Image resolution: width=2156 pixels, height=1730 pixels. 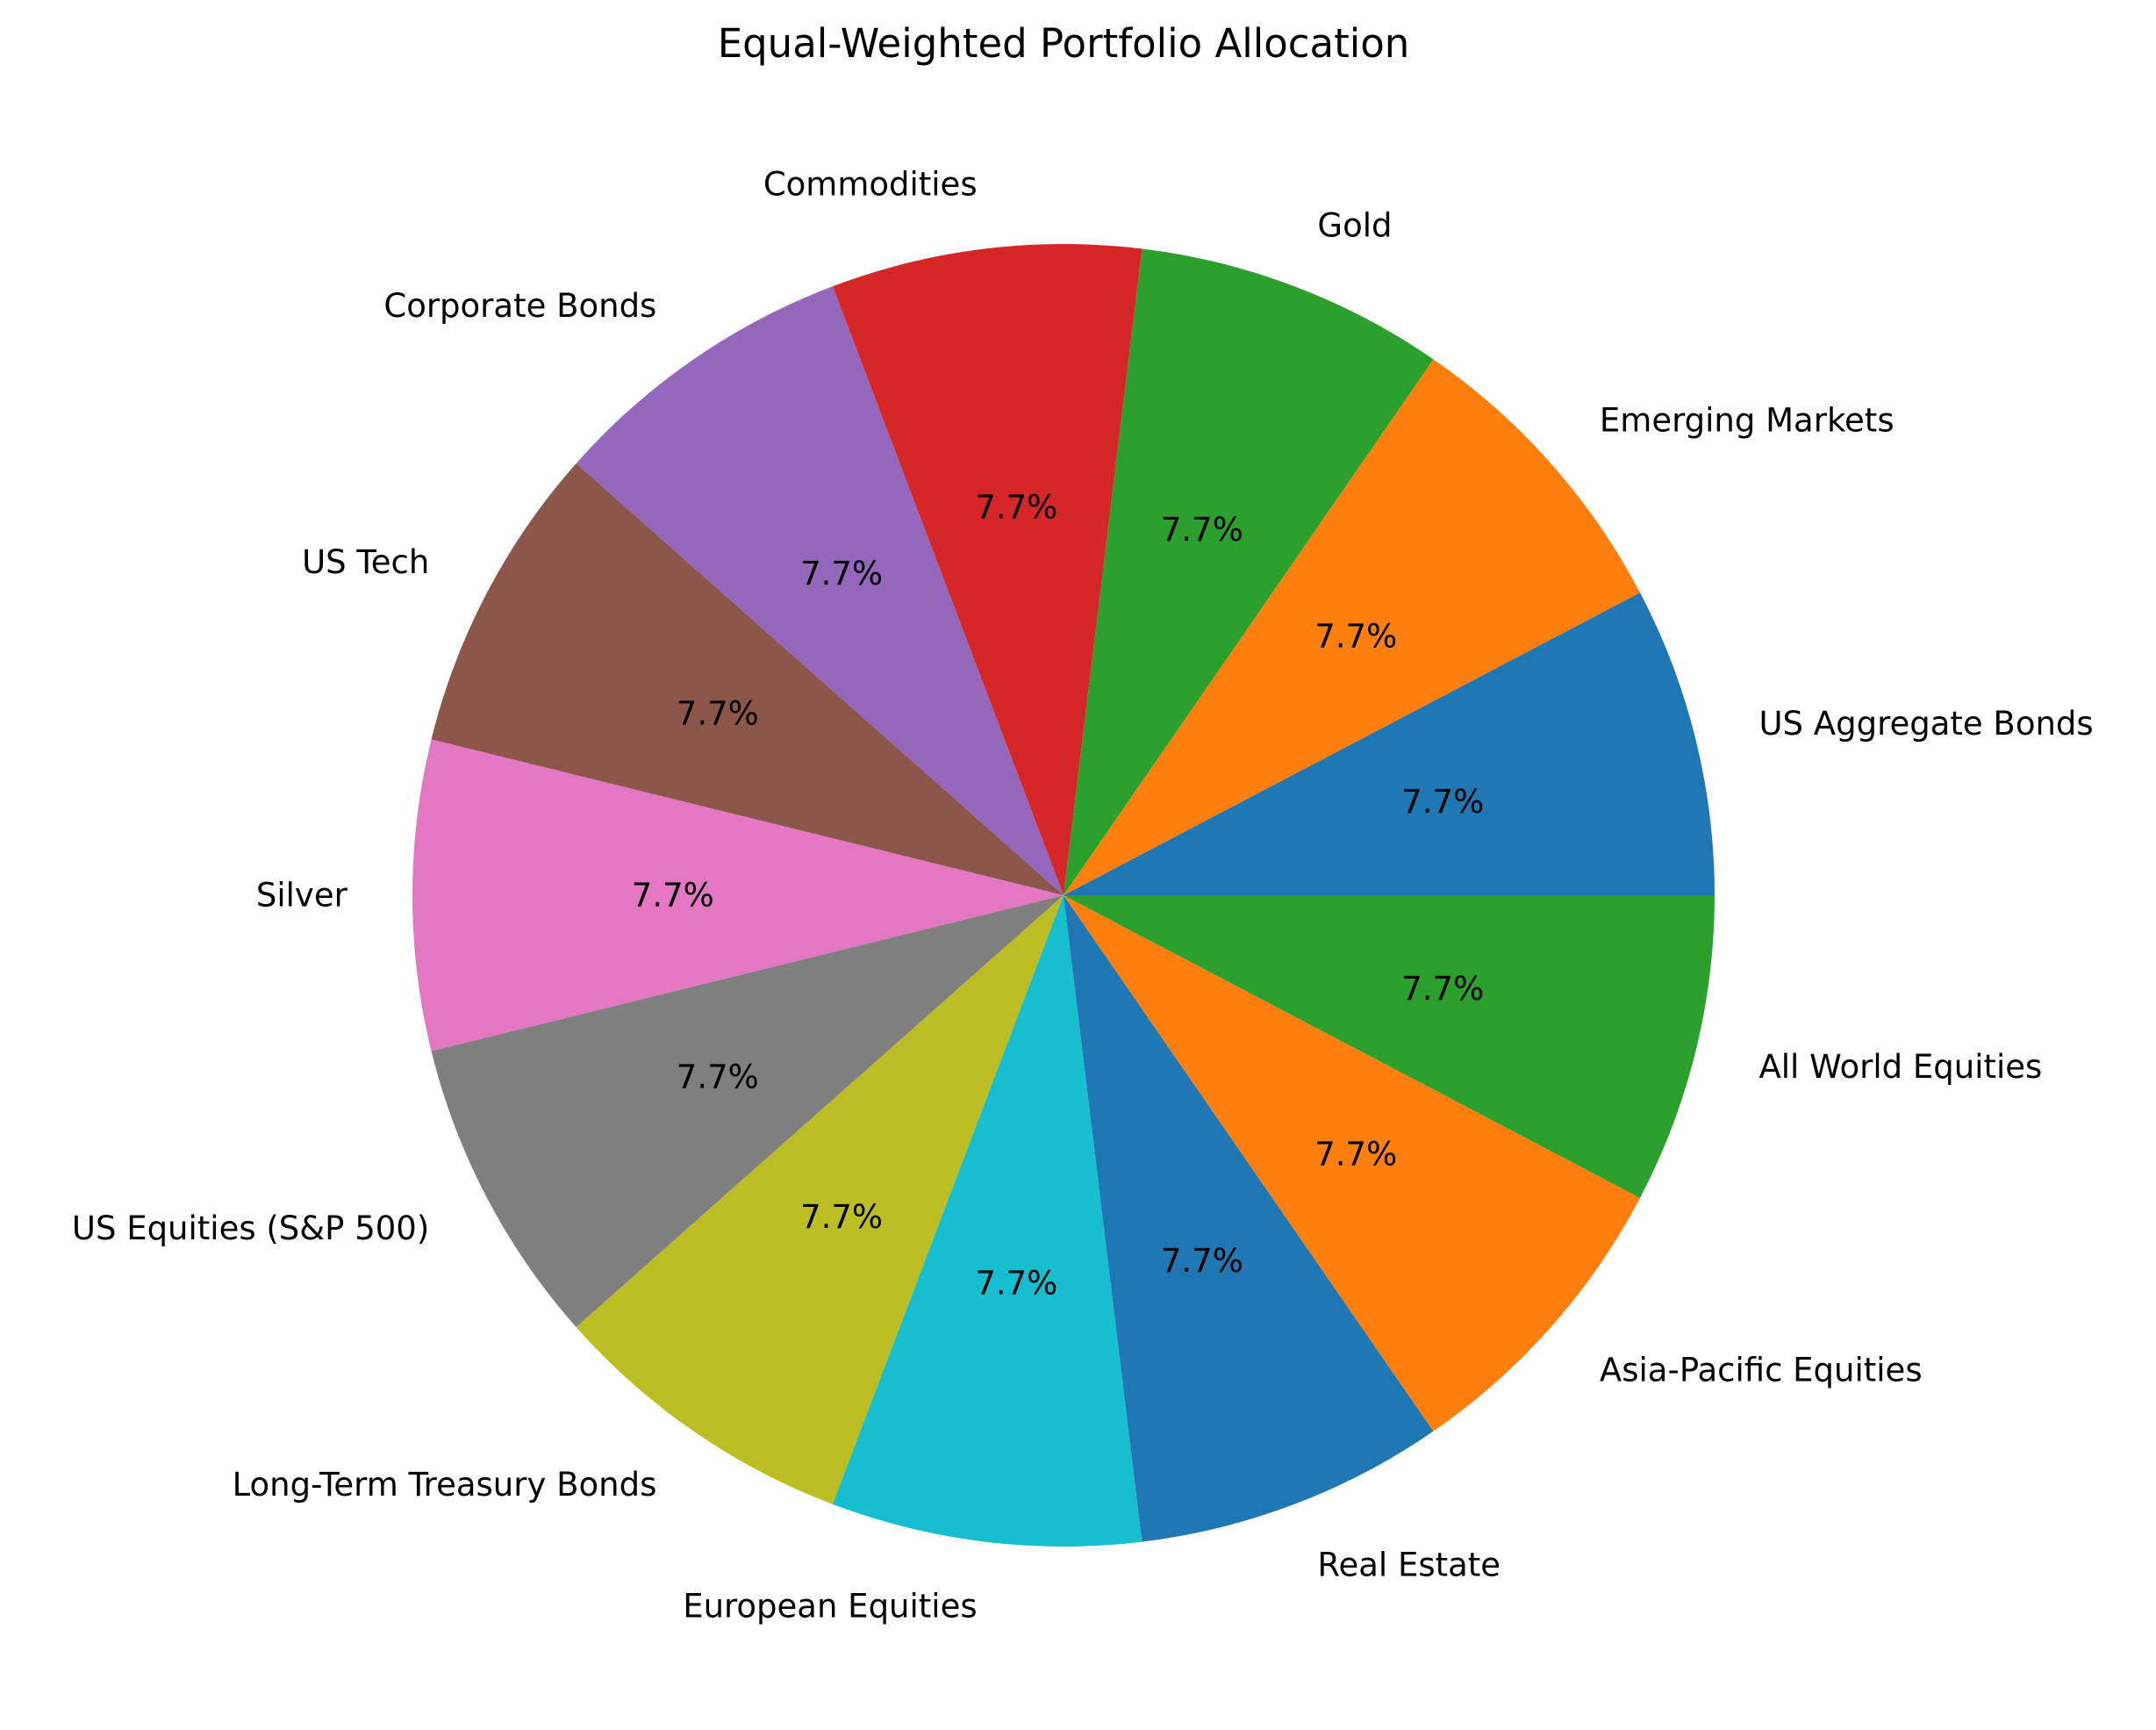 I want to click on pie-slice-gold, so click(x=1249, y=571).